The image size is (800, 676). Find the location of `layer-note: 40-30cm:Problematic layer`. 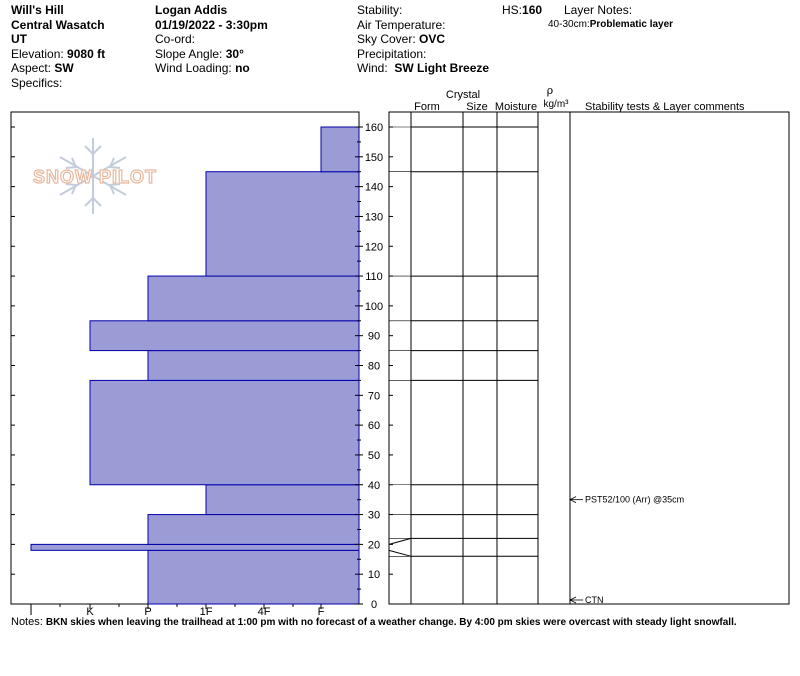

layer-note: 40-30cm:Problematic layer is located at coordinates (610, 25).